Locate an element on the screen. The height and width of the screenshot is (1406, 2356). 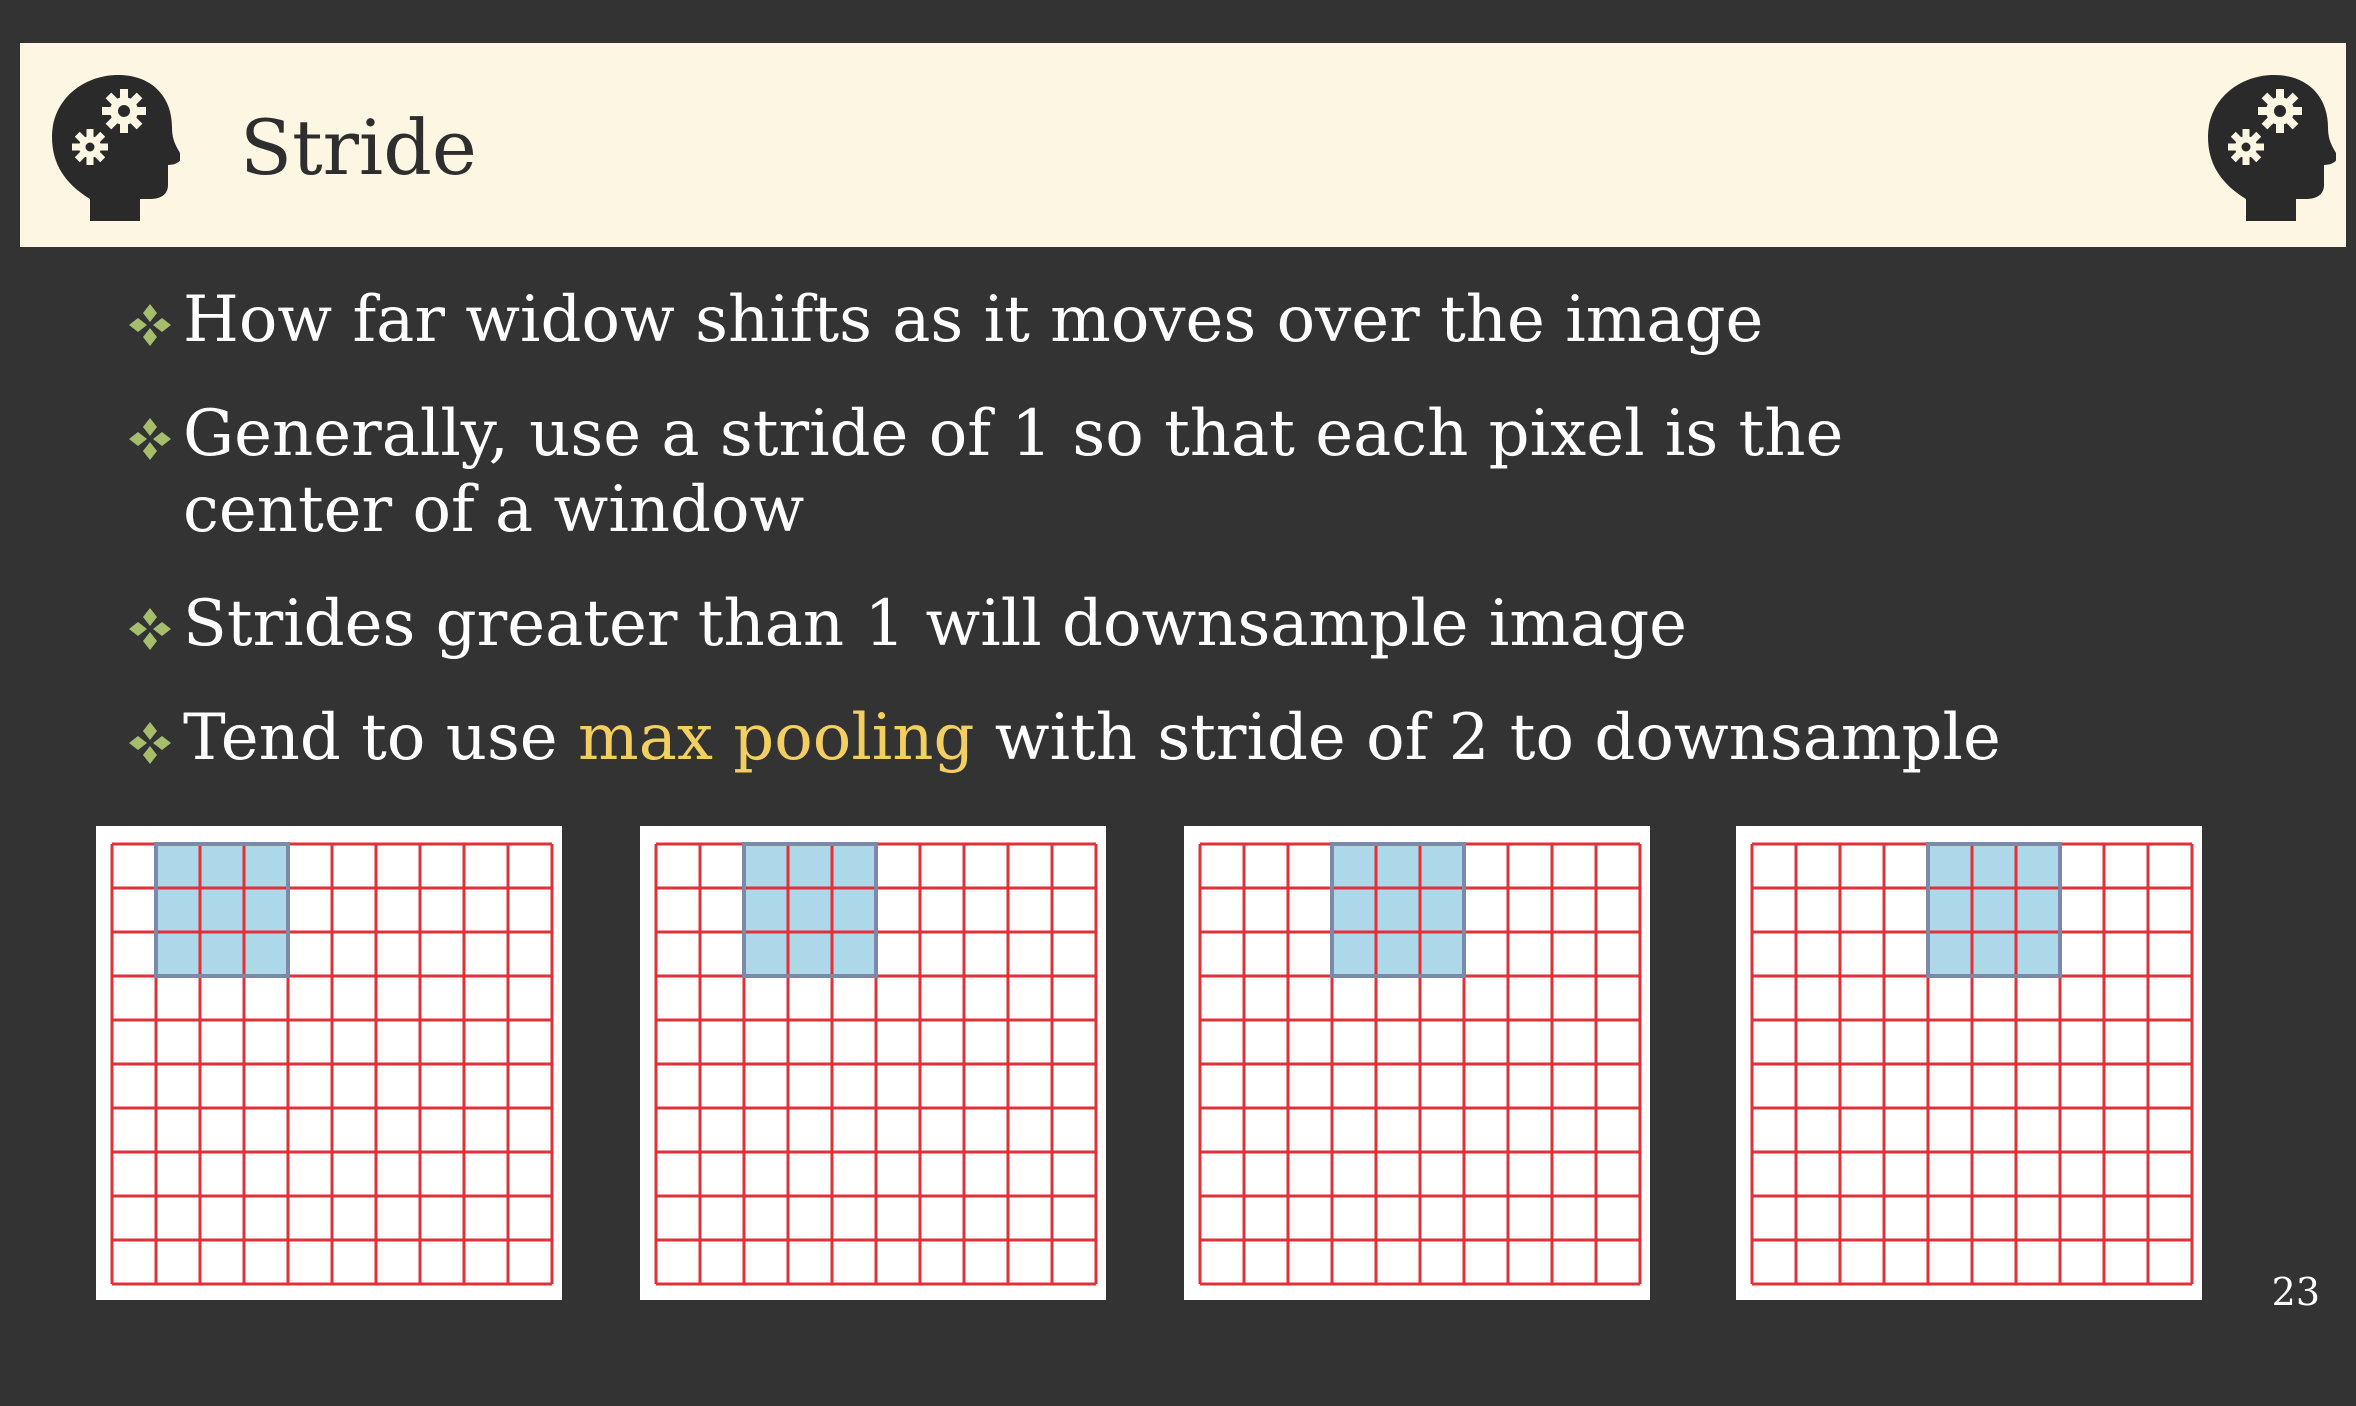
page-number: 23 is located at coordinates (2295, 1292).